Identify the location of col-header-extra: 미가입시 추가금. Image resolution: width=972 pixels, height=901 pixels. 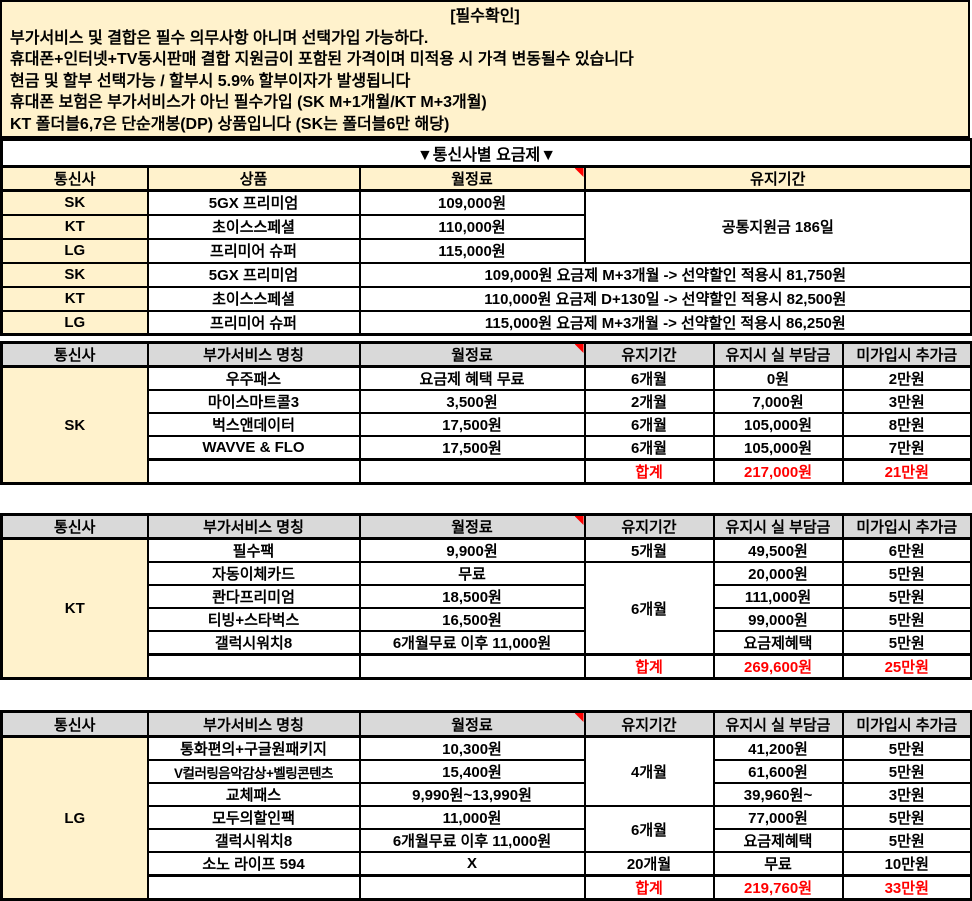
(906, 354).